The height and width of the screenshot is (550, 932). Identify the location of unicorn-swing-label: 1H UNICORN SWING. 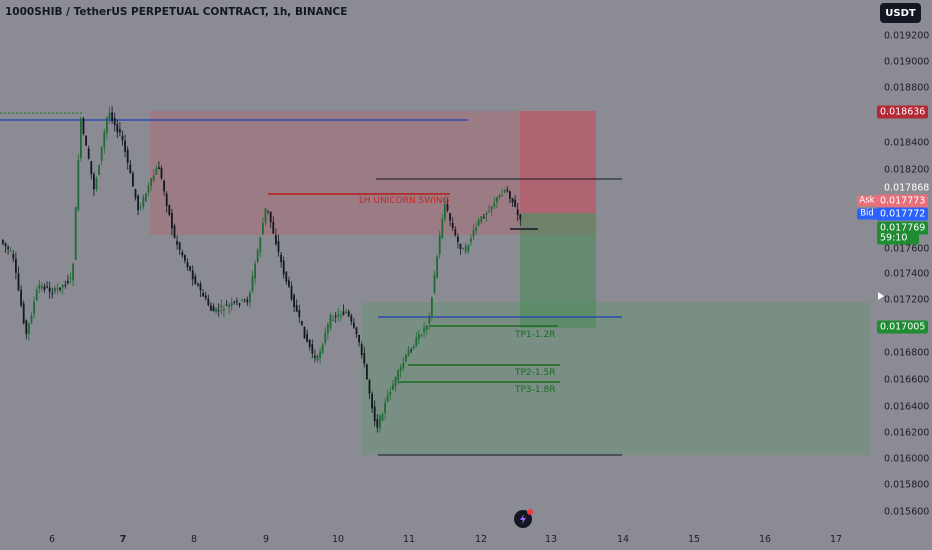
(404, 201).